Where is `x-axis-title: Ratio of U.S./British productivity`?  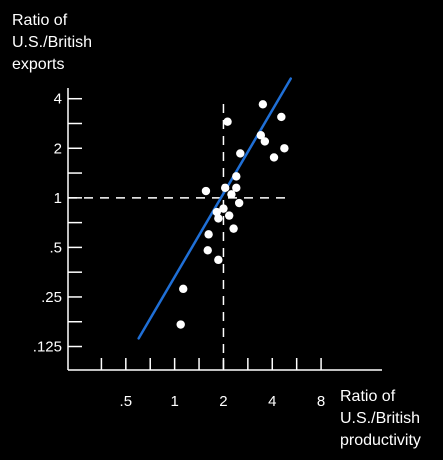
x-axis-title: Ratio of U.S./British productivity is located at coordinates (380, 419).